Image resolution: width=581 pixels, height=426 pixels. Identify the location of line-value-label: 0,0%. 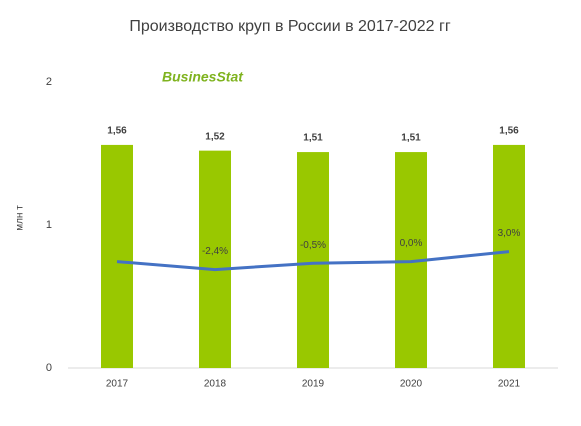
(411, 243).